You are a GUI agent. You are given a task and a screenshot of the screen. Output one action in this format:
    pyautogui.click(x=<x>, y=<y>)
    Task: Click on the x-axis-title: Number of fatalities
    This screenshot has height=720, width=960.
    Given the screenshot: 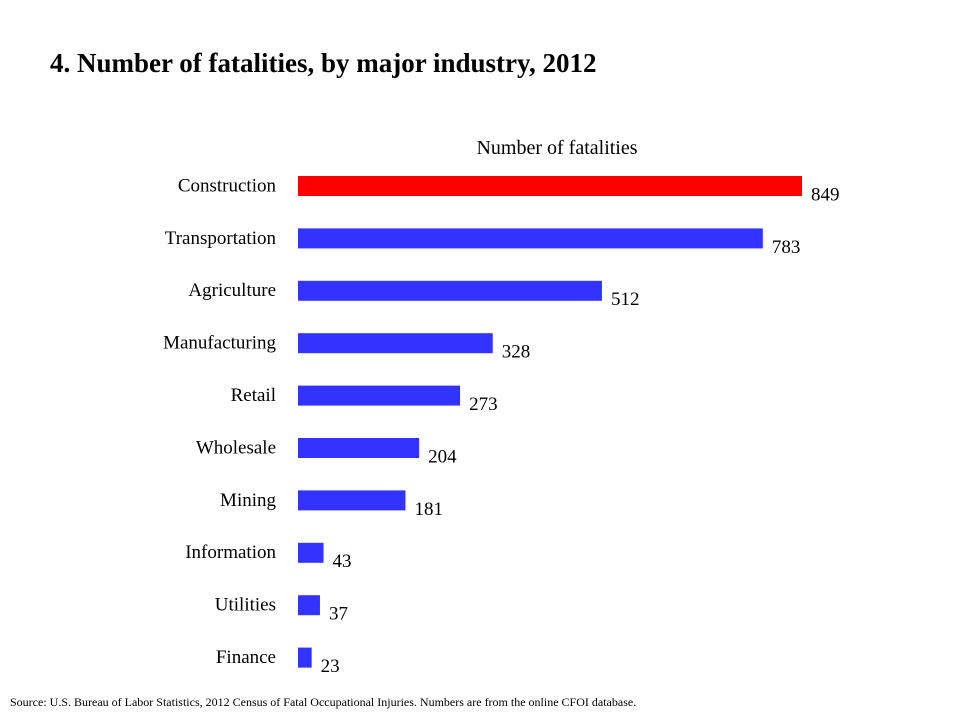 What is the action you would take?
    pyautogui.click(x=556, y=148)
    